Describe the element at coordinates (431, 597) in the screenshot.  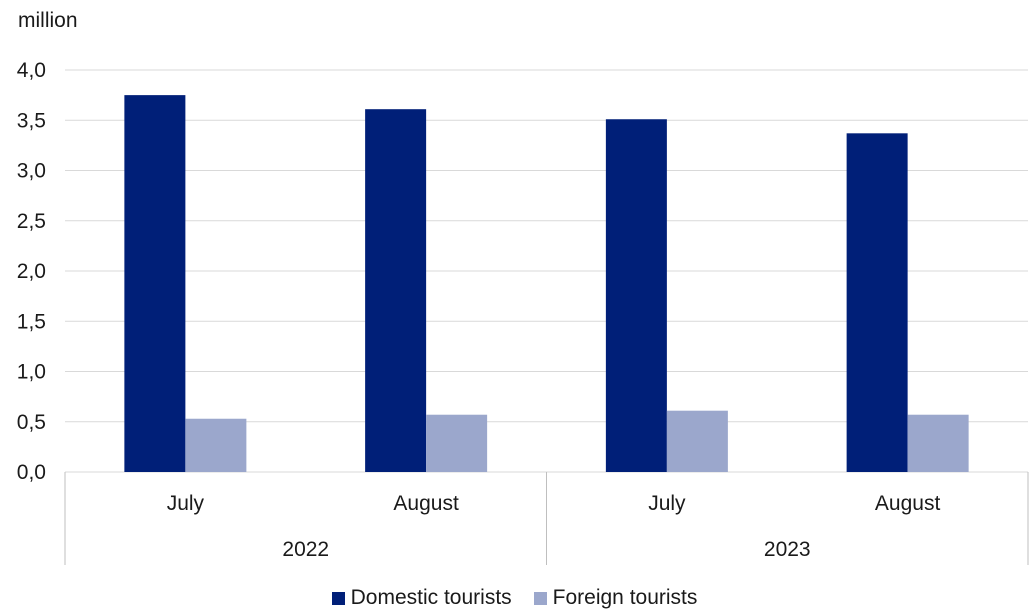
I see `legend-label-domestic: Domestic tourists` at that location.